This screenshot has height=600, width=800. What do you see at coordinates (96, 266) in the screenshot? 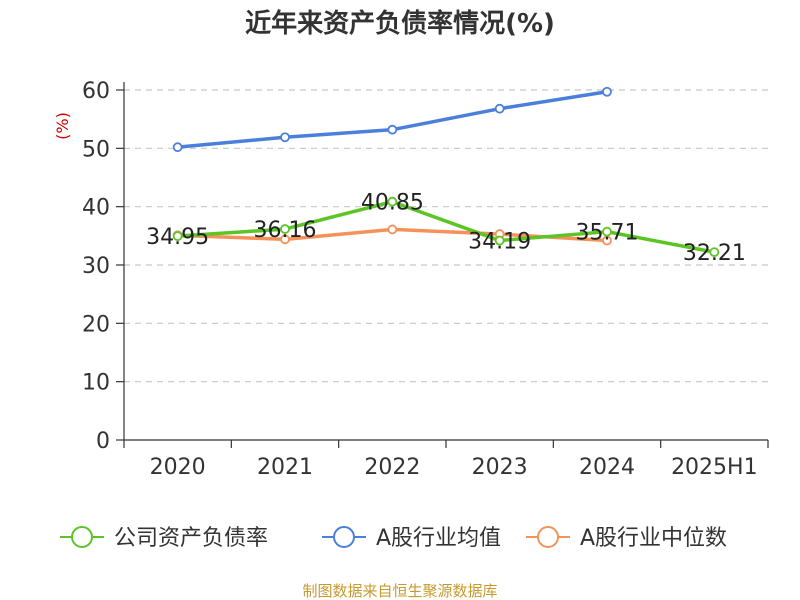
I see `y-tick-label: 30` at bounding box center [96, 266].